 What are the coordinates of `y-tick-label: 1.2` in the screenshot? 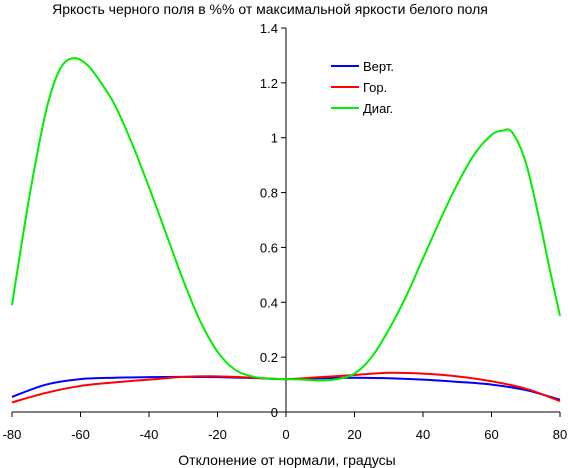 It's located at (269, 83).